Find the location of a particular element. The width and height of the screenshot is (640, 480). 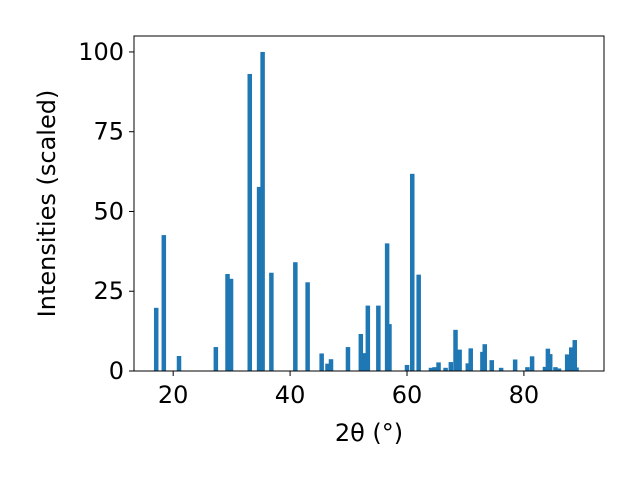

x-tick-label: 60 is located at coordinates (407, 395).